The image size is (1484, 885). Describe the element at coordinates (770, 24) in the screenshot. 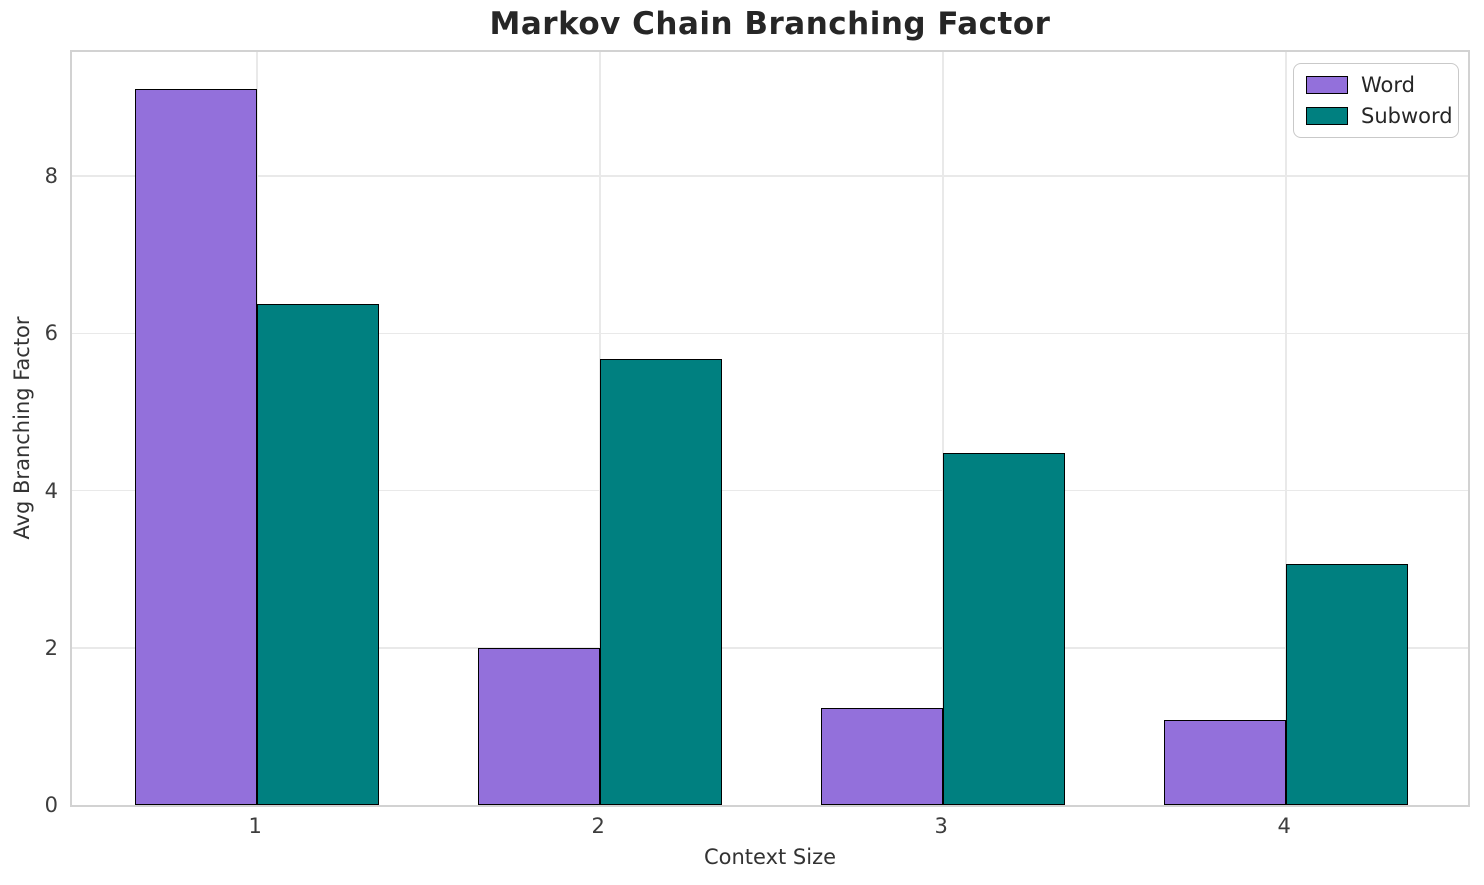

I see `chart-title: Markov Chain Branching Factor` at that location.